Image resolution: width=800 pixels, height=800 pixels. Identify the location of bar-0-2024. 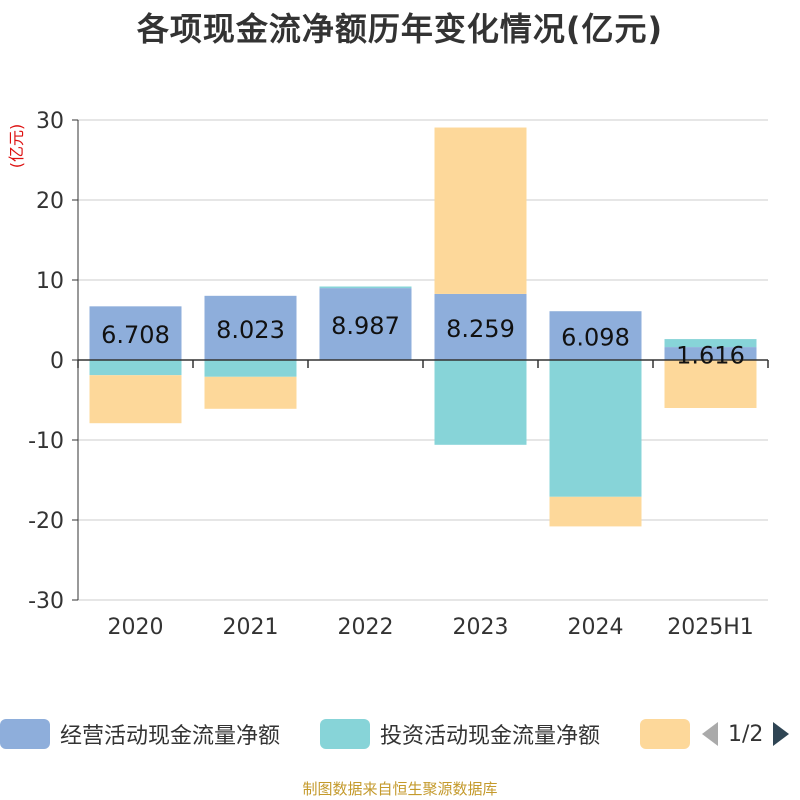
(595, 335).